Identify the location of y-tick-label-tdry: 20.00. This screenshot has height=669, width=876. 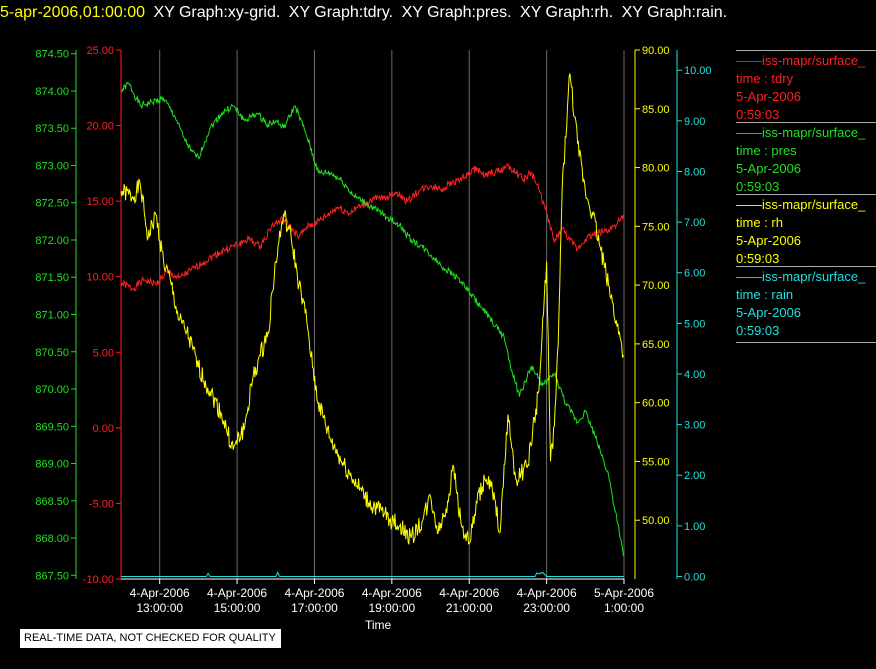
(100, 127).